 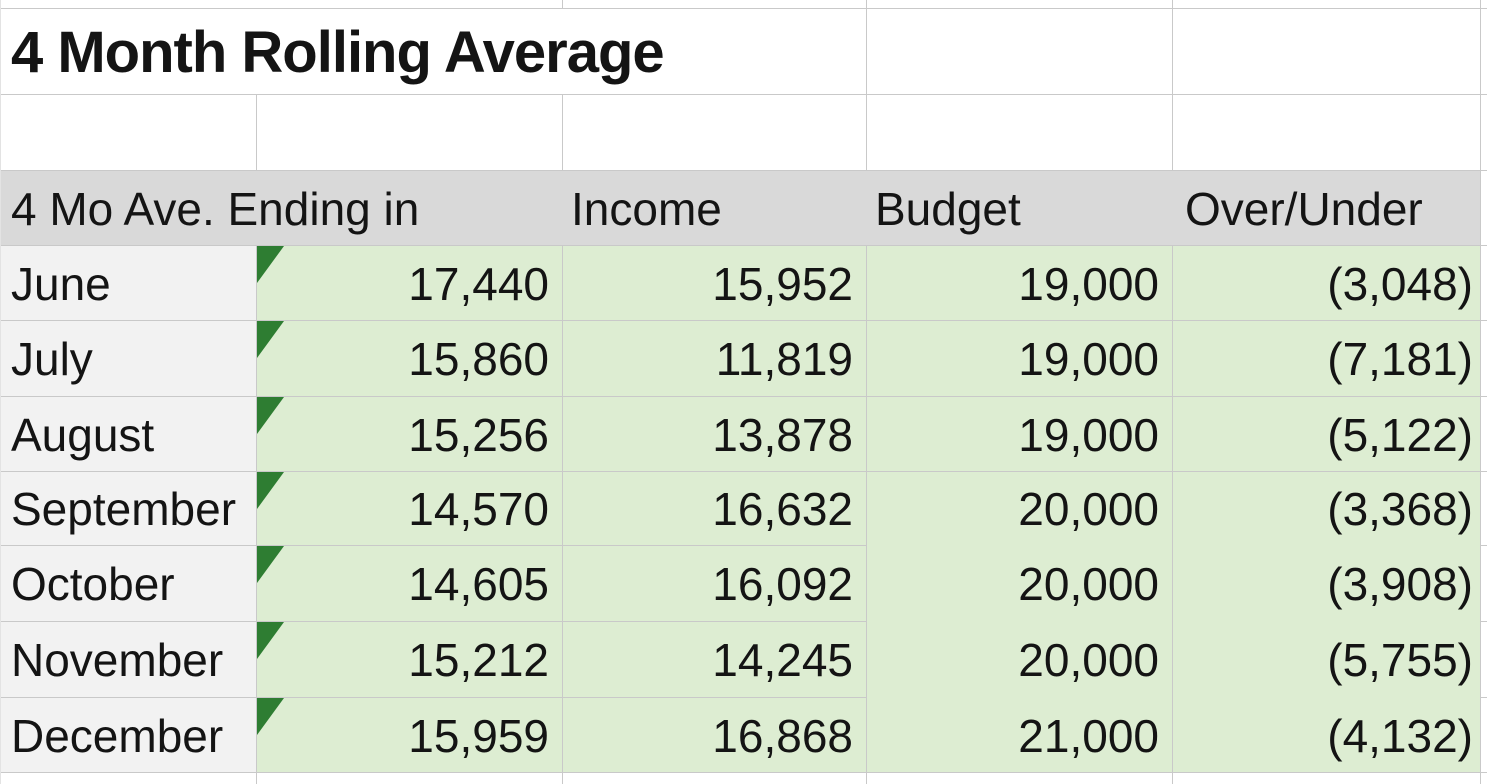 I want to click on table-row: August 15,256 13,878 19,000 (5,122), so click(x=744, y=434).